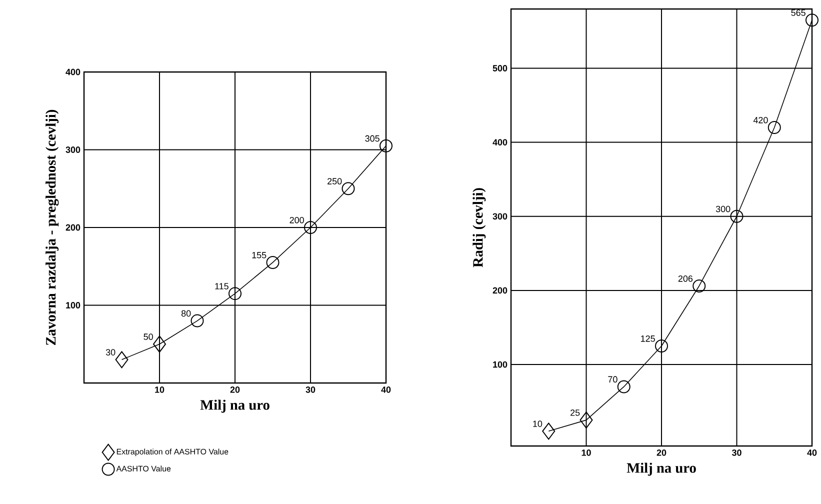  Describe the element at coordinates (500, 68) in the screenshot. I see `y-tick-label: 500` at that location.